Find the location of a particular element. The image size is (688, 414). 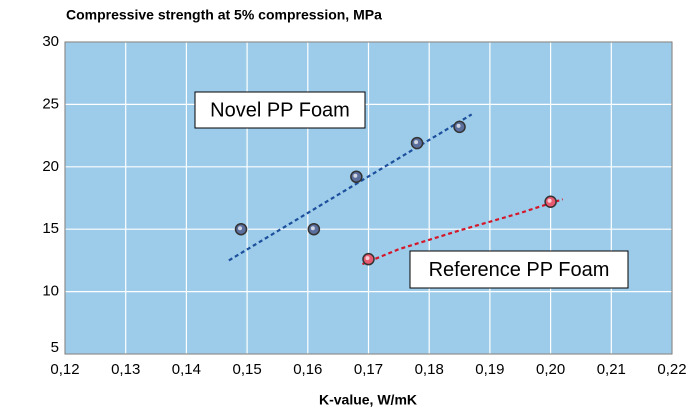

y-tick-label: 15 is located at coordinates (50, 228).